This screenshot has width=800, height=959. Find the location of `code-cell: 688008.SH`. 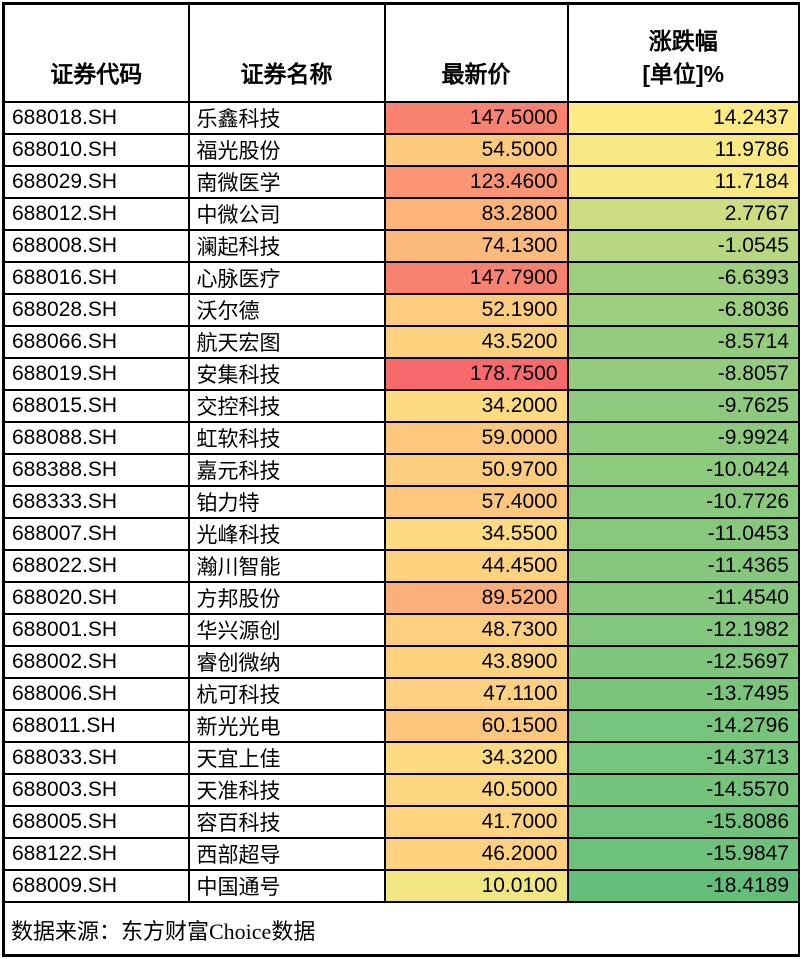

code-cell: 688008.SH is located at coordinates (96, 245).